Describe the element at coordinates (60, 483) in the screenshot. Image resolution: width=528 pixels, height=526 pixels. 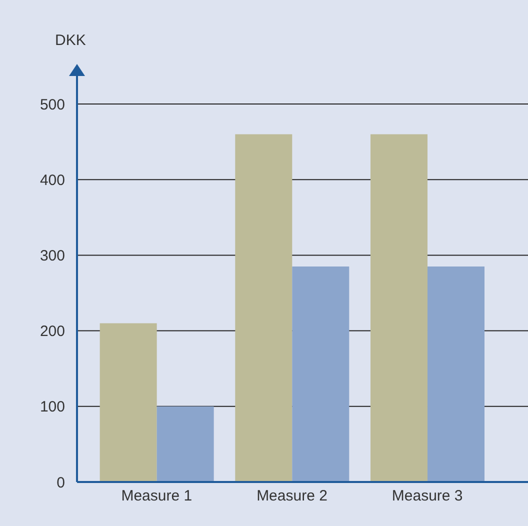
I see `y-tick-label: 0` at that location.